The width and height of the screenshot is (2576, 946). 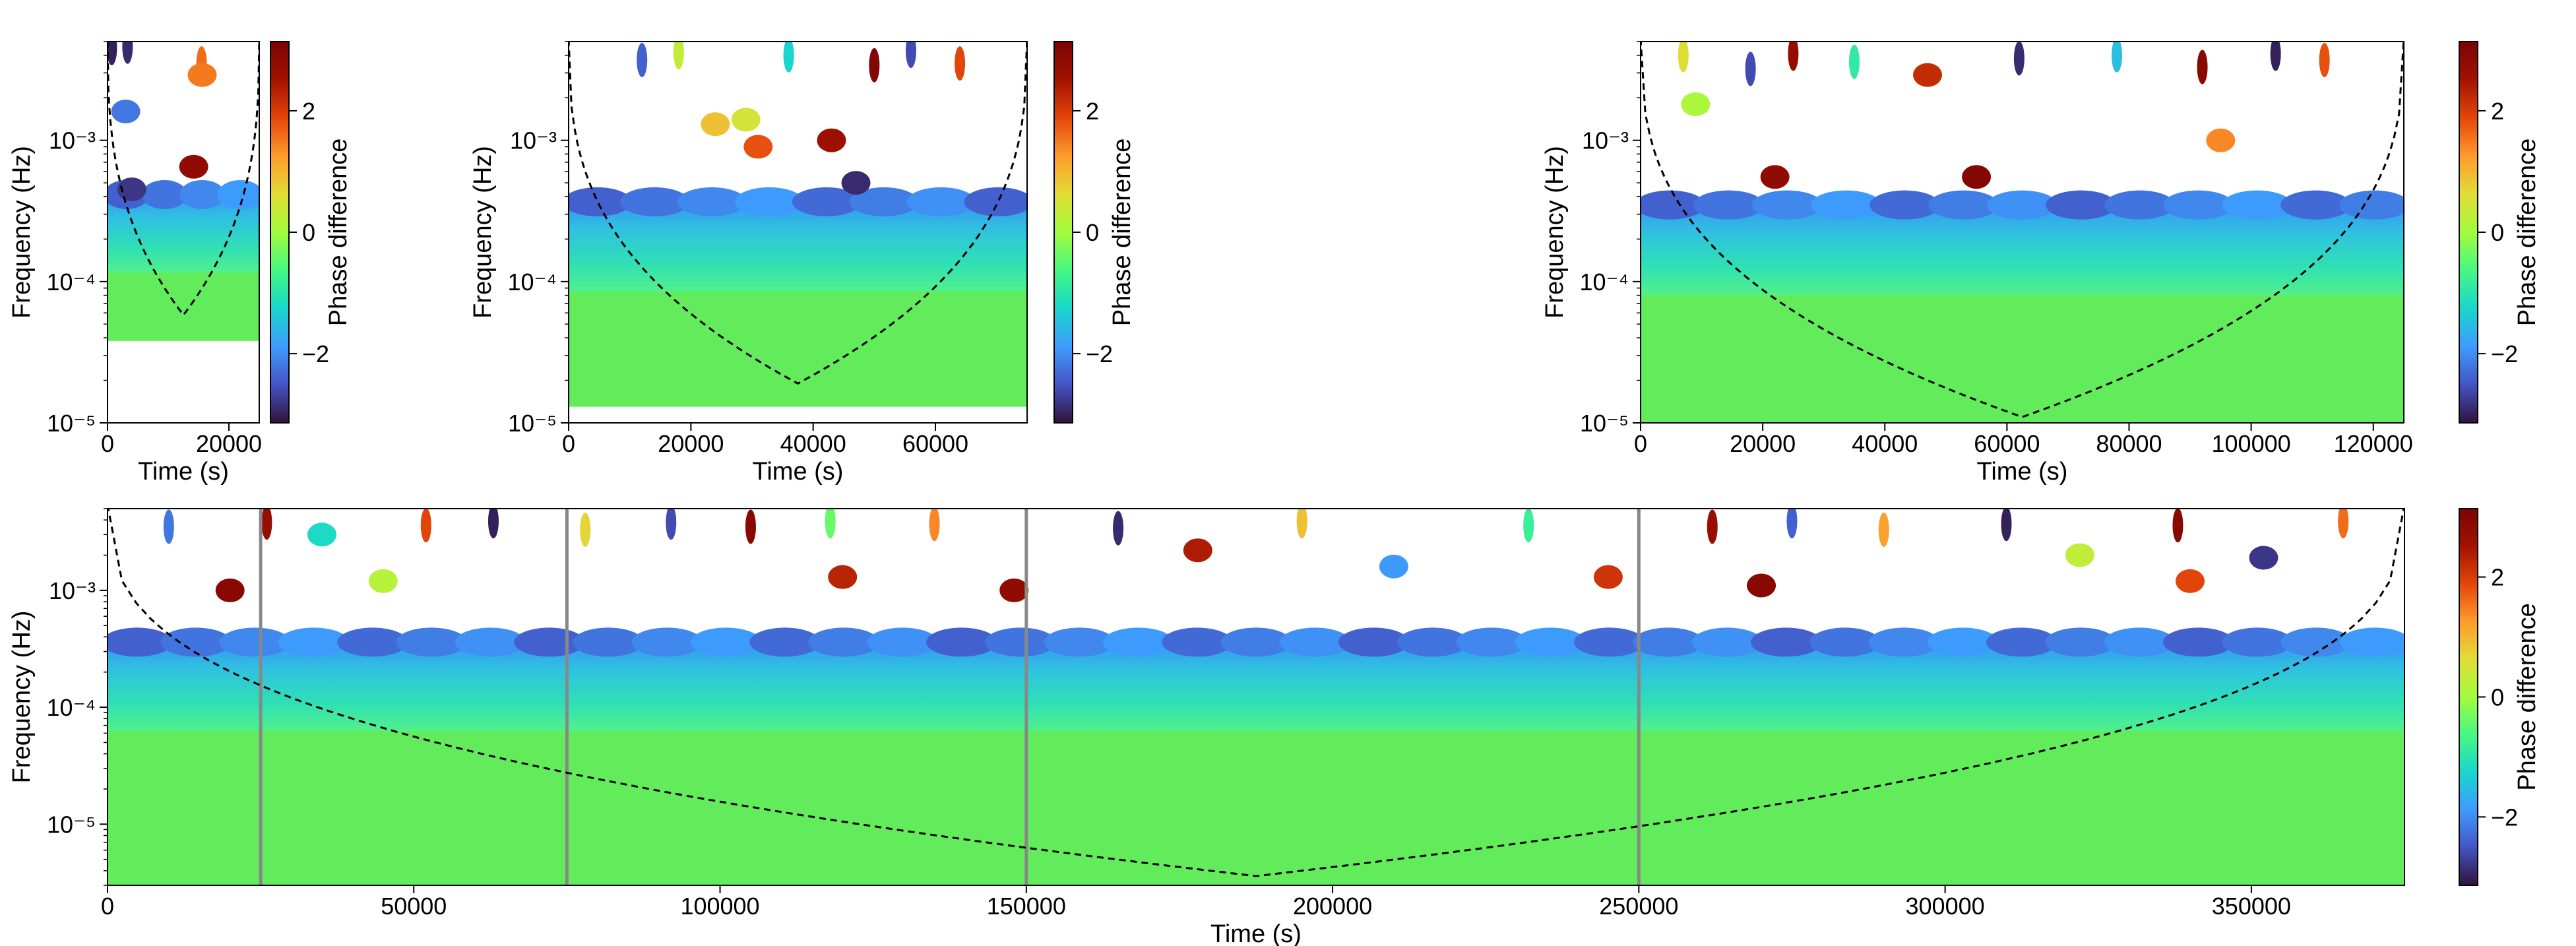 What do you see at coordinates (1063, 233) in the screenshot?
I see `colorbar-gradient` at bounding box center [1063, 233].